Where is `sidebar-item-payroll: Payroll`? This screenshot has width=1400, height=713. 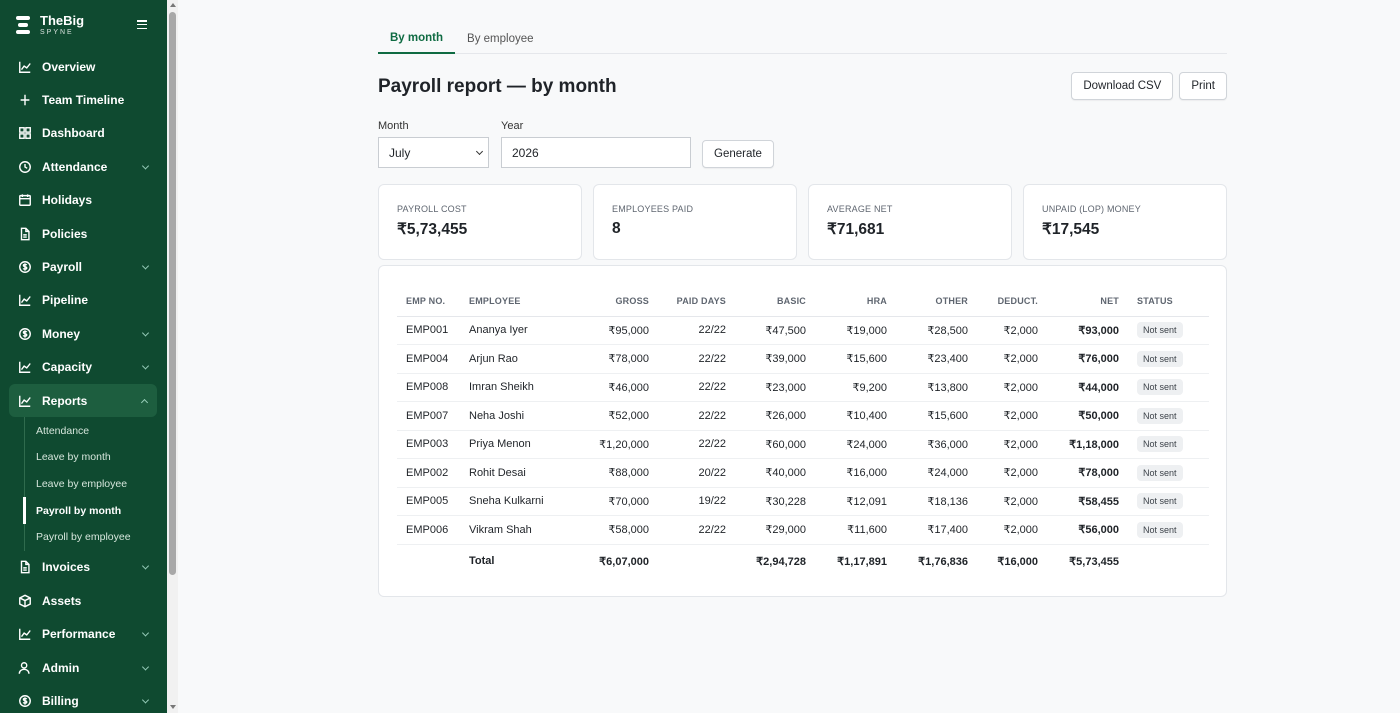
sidebar-item-payroll: Payroll is located at coordinates (79, 266).